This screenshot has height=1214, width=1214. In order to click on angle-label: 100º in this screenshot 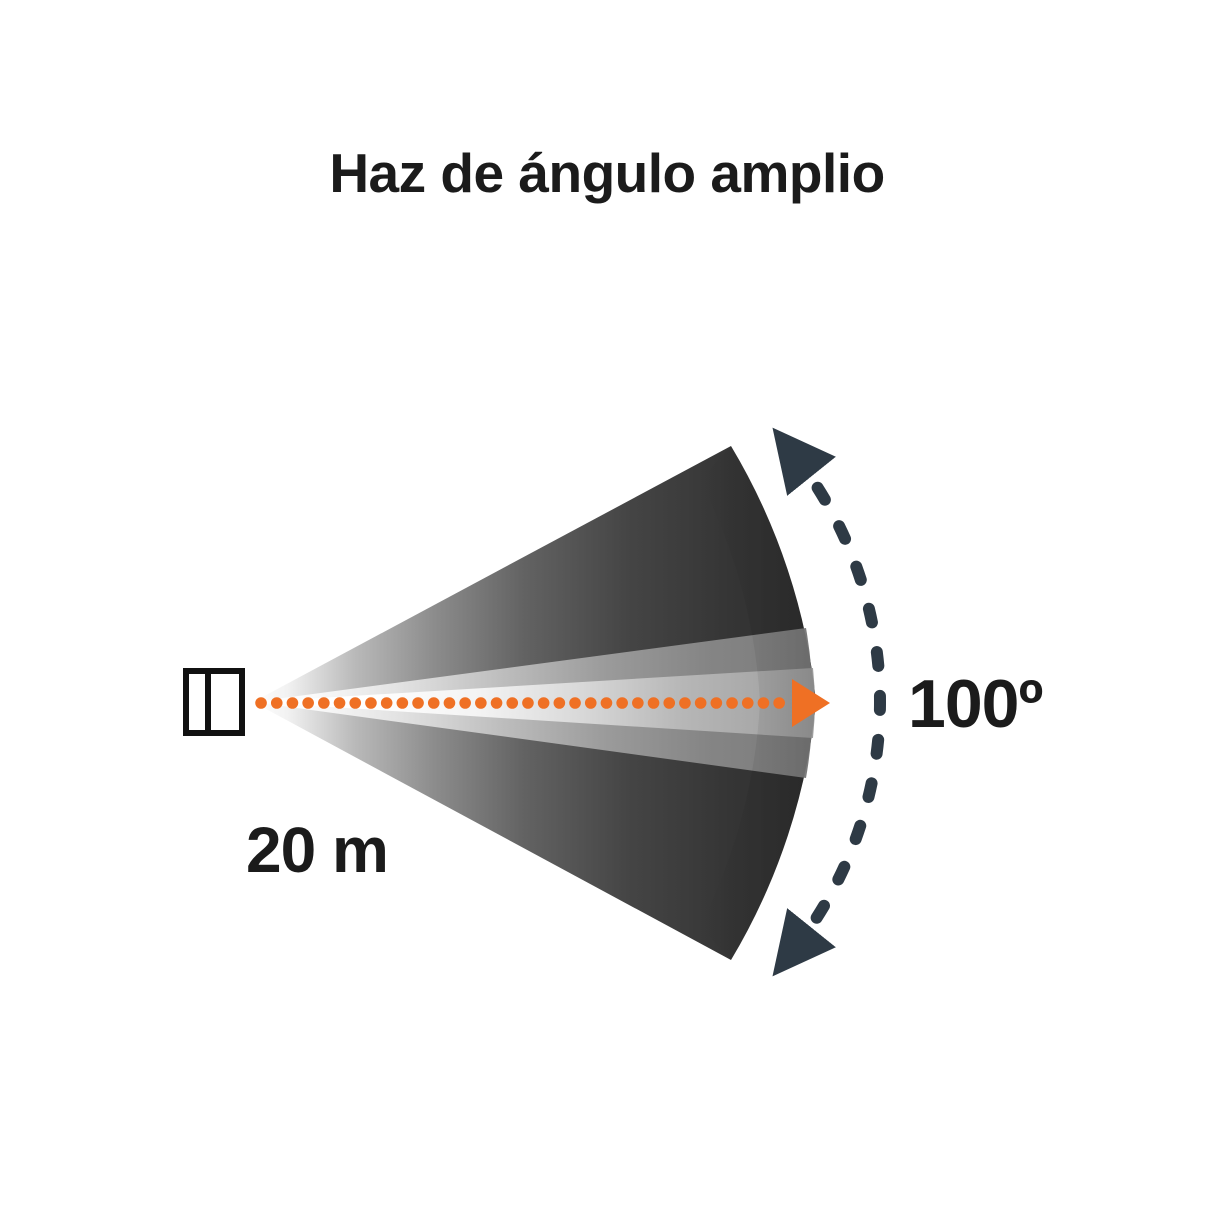, I will do `click(975, 704)`.